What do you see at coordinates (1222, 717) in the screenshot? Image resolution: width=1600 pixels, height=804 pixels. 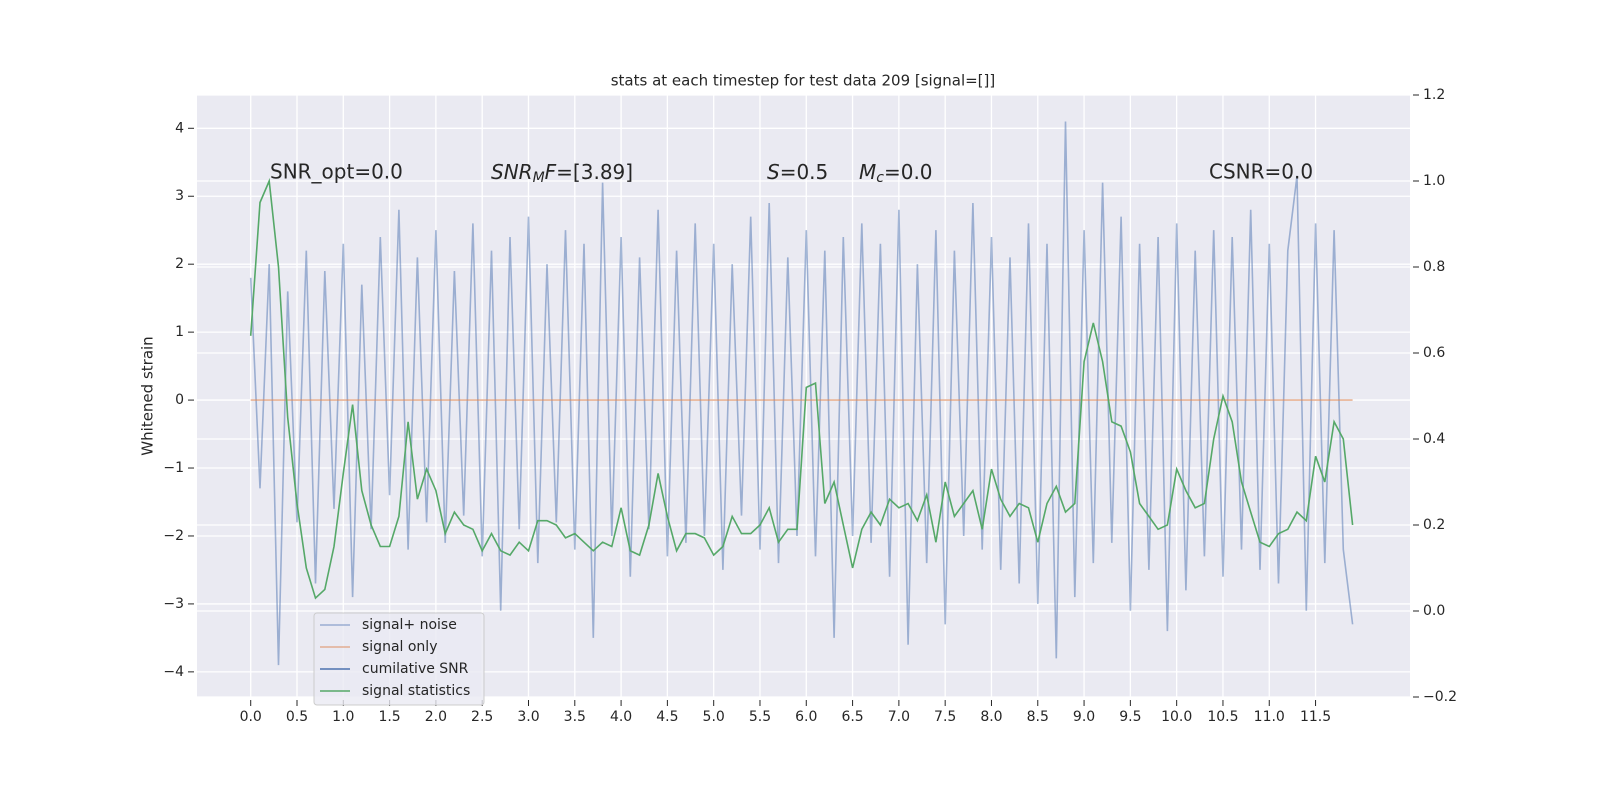 I see `x-tick-label: 10.5` at bounding box center [1222, 717].